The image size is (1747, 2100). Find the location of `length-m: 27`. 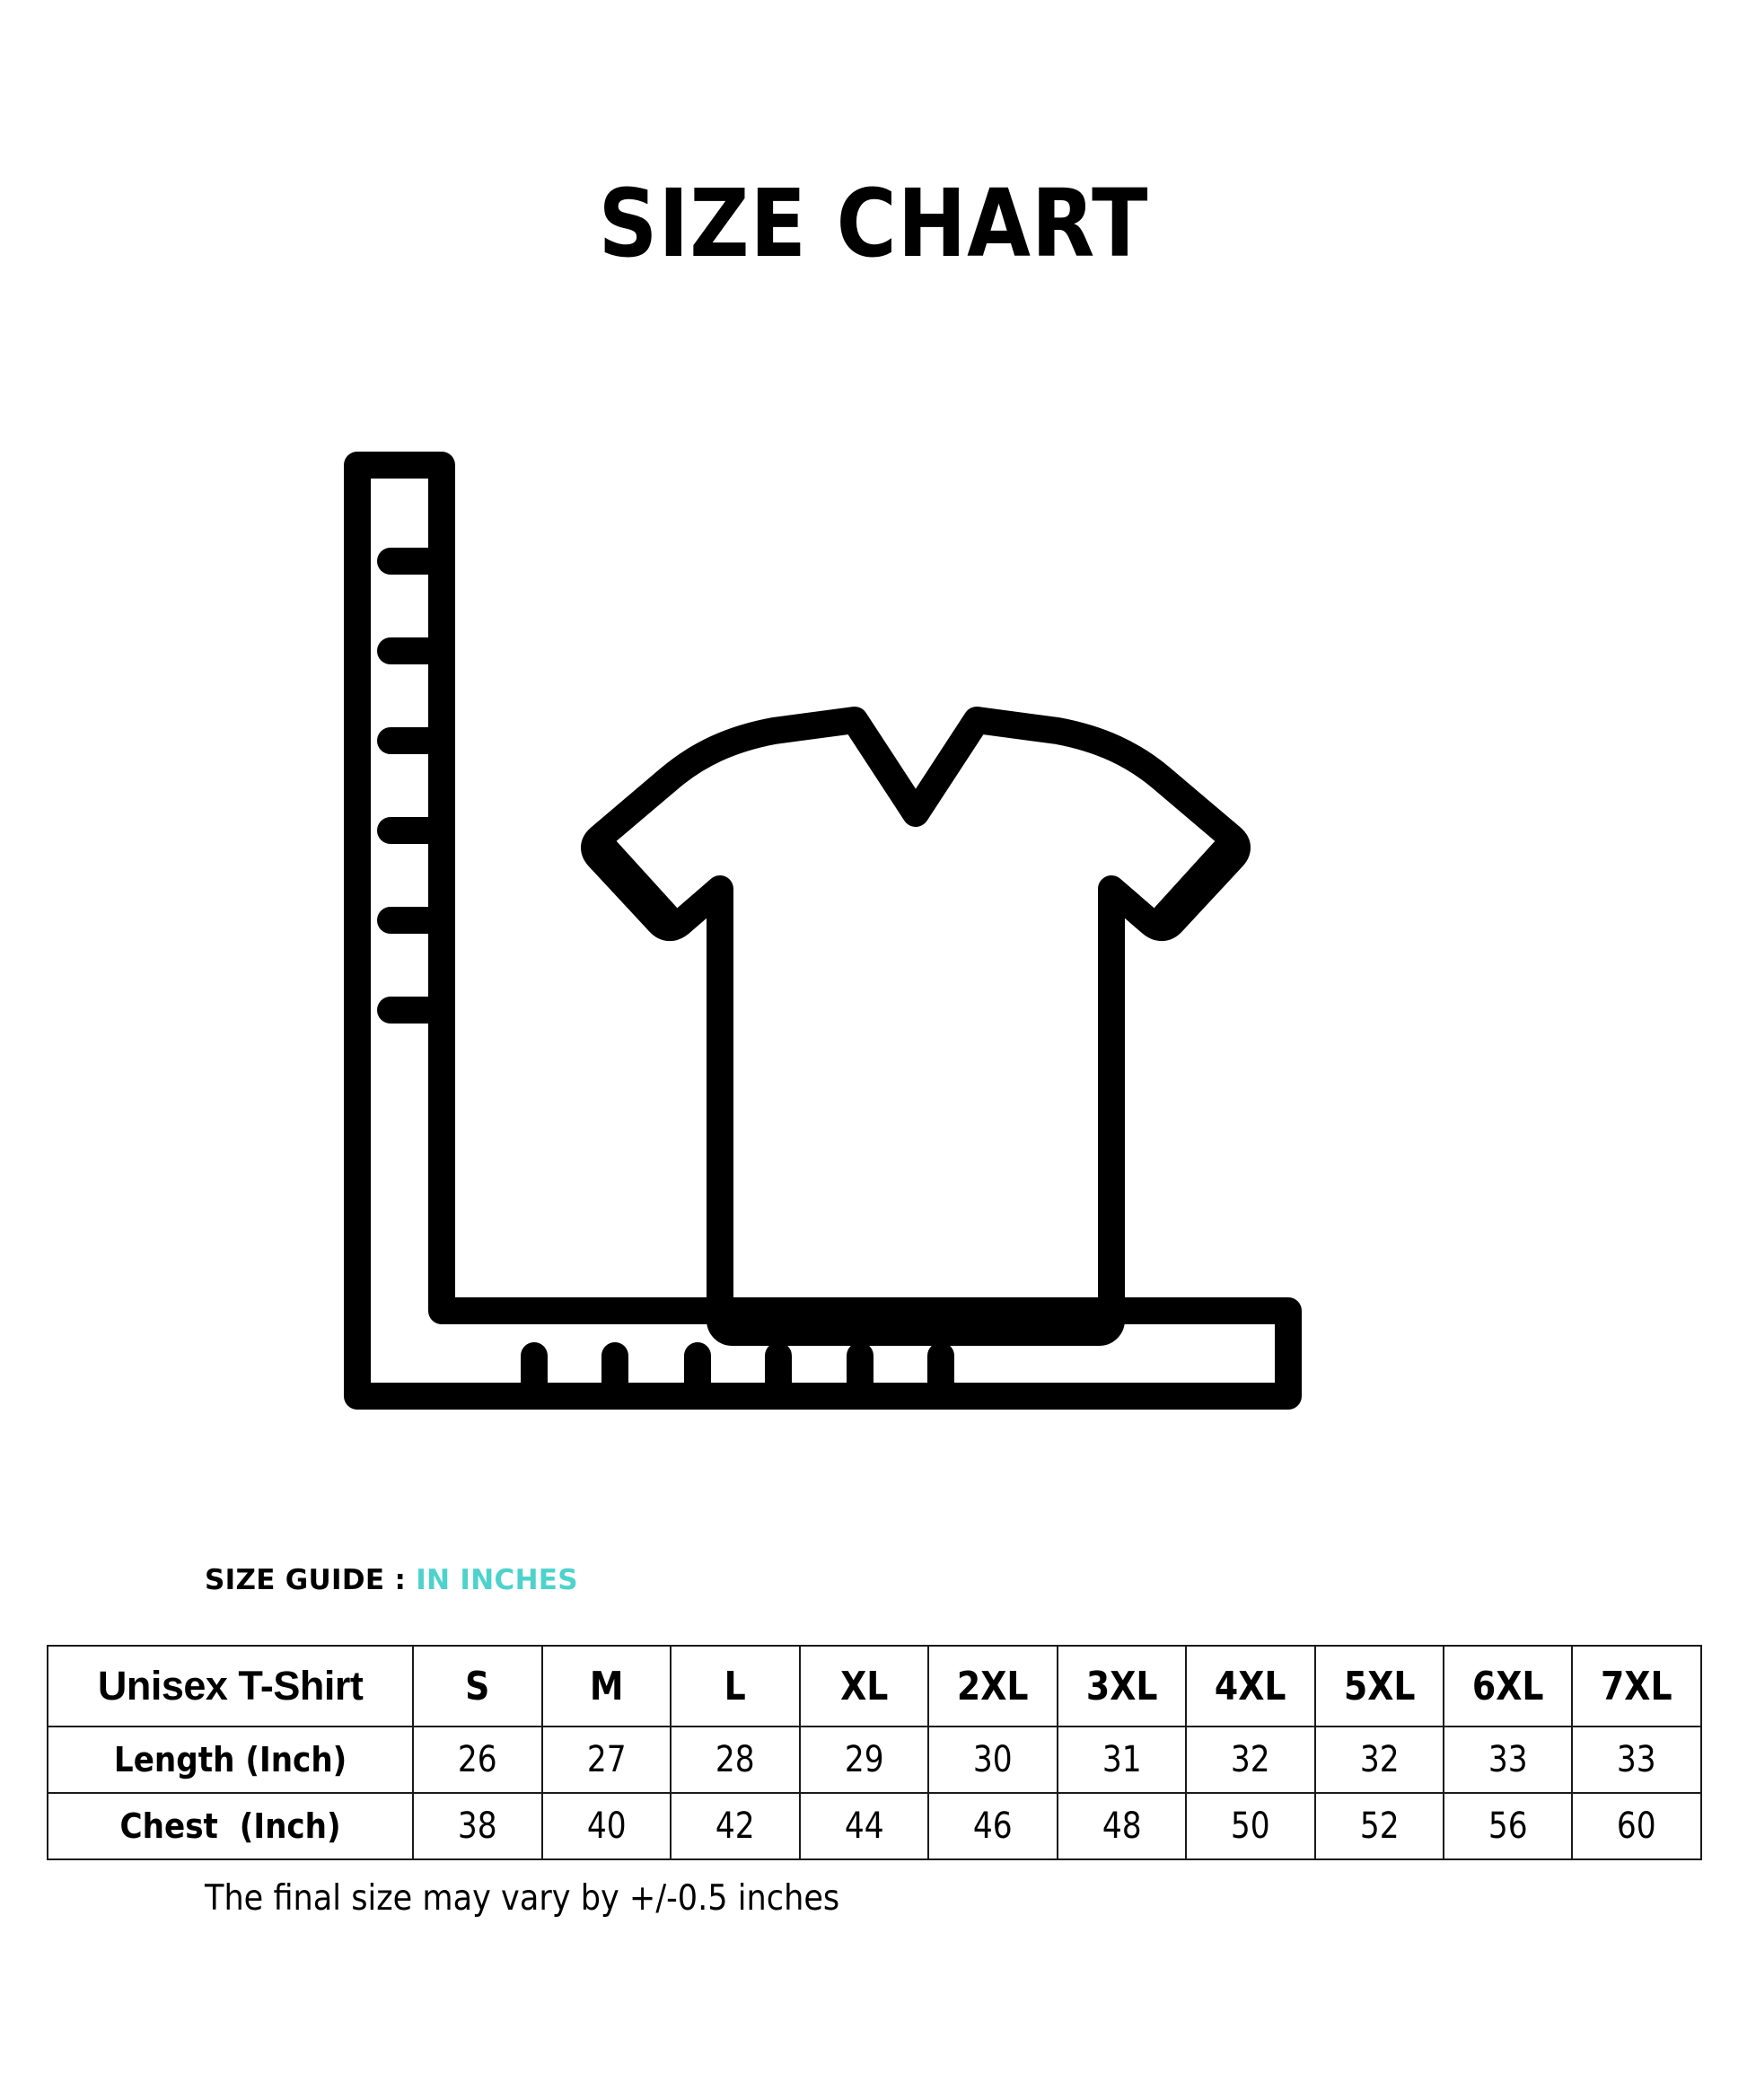

length-m: 27 is located at coordinates (606, 1760).